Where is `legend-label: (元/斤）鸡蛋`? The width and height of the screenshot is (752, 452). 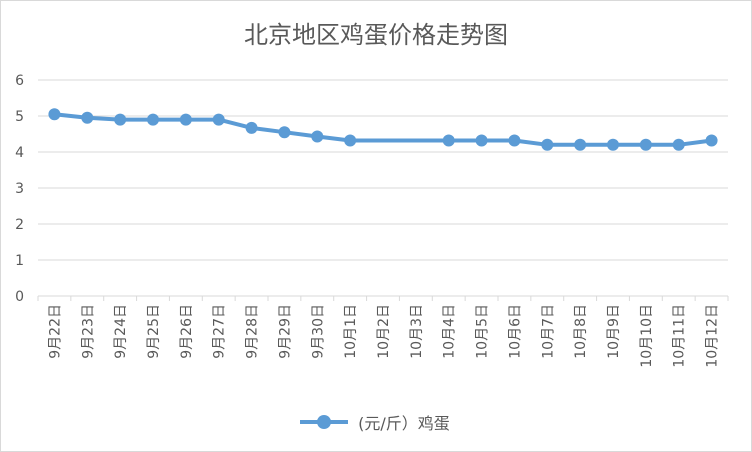
legend-label: (元/斤）鸡蛋 is located at coordinates (404, 423).